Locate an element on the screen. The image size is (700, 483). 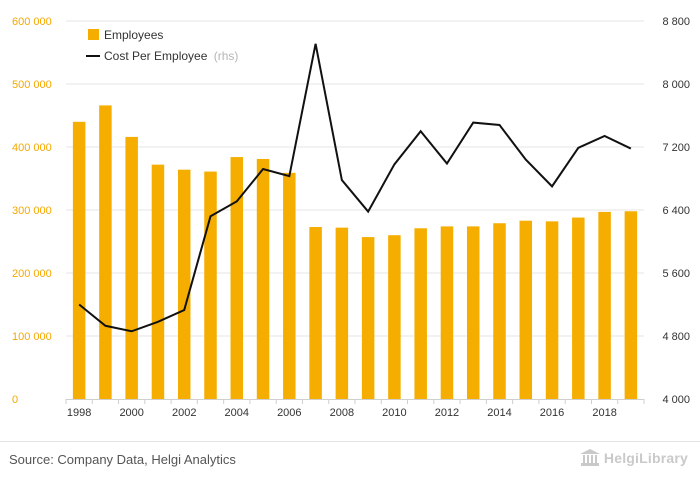
right-tick-label: 5 600 is located at coordinates (676, 274).